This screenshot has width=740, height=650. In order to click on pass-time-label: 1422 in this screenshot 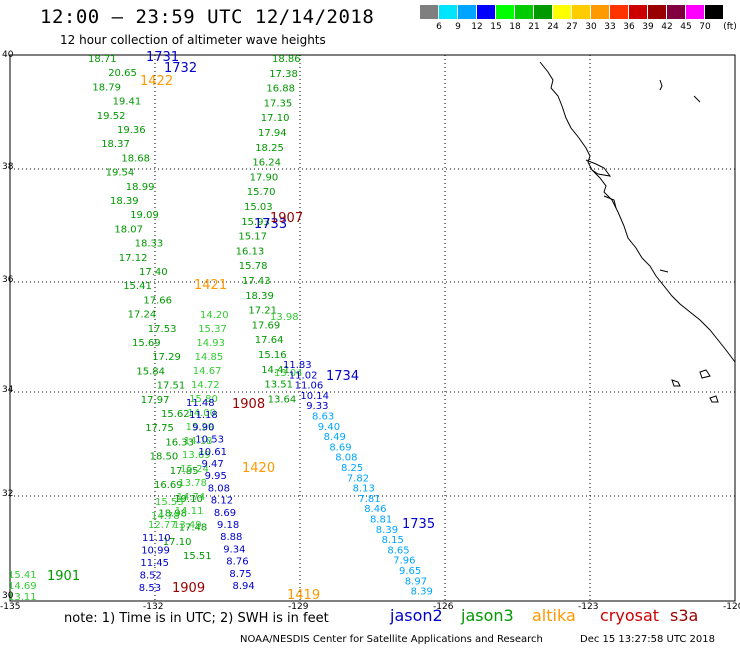, I will do `click(156, 81)`.